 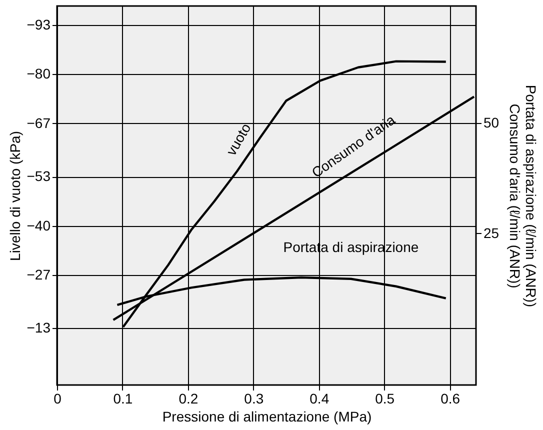 I want to click on x-tick-label: 0.2, so click(x=188, y=398).